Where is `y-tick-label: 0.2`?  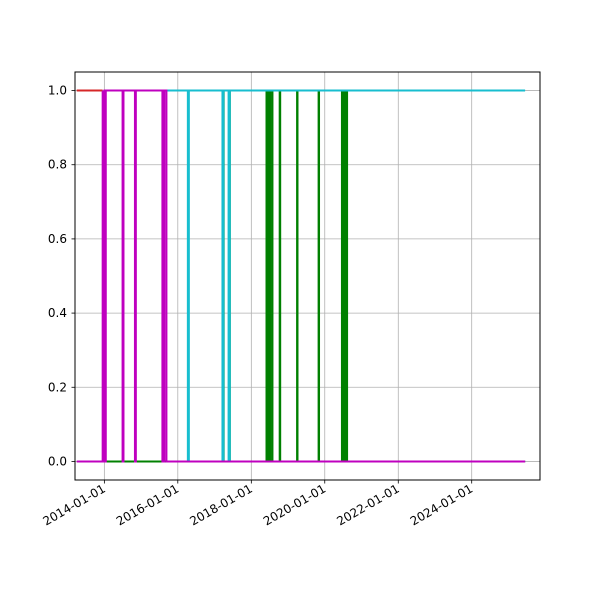
y-tick-label: 0.2 is located at coordinates (57, 387).